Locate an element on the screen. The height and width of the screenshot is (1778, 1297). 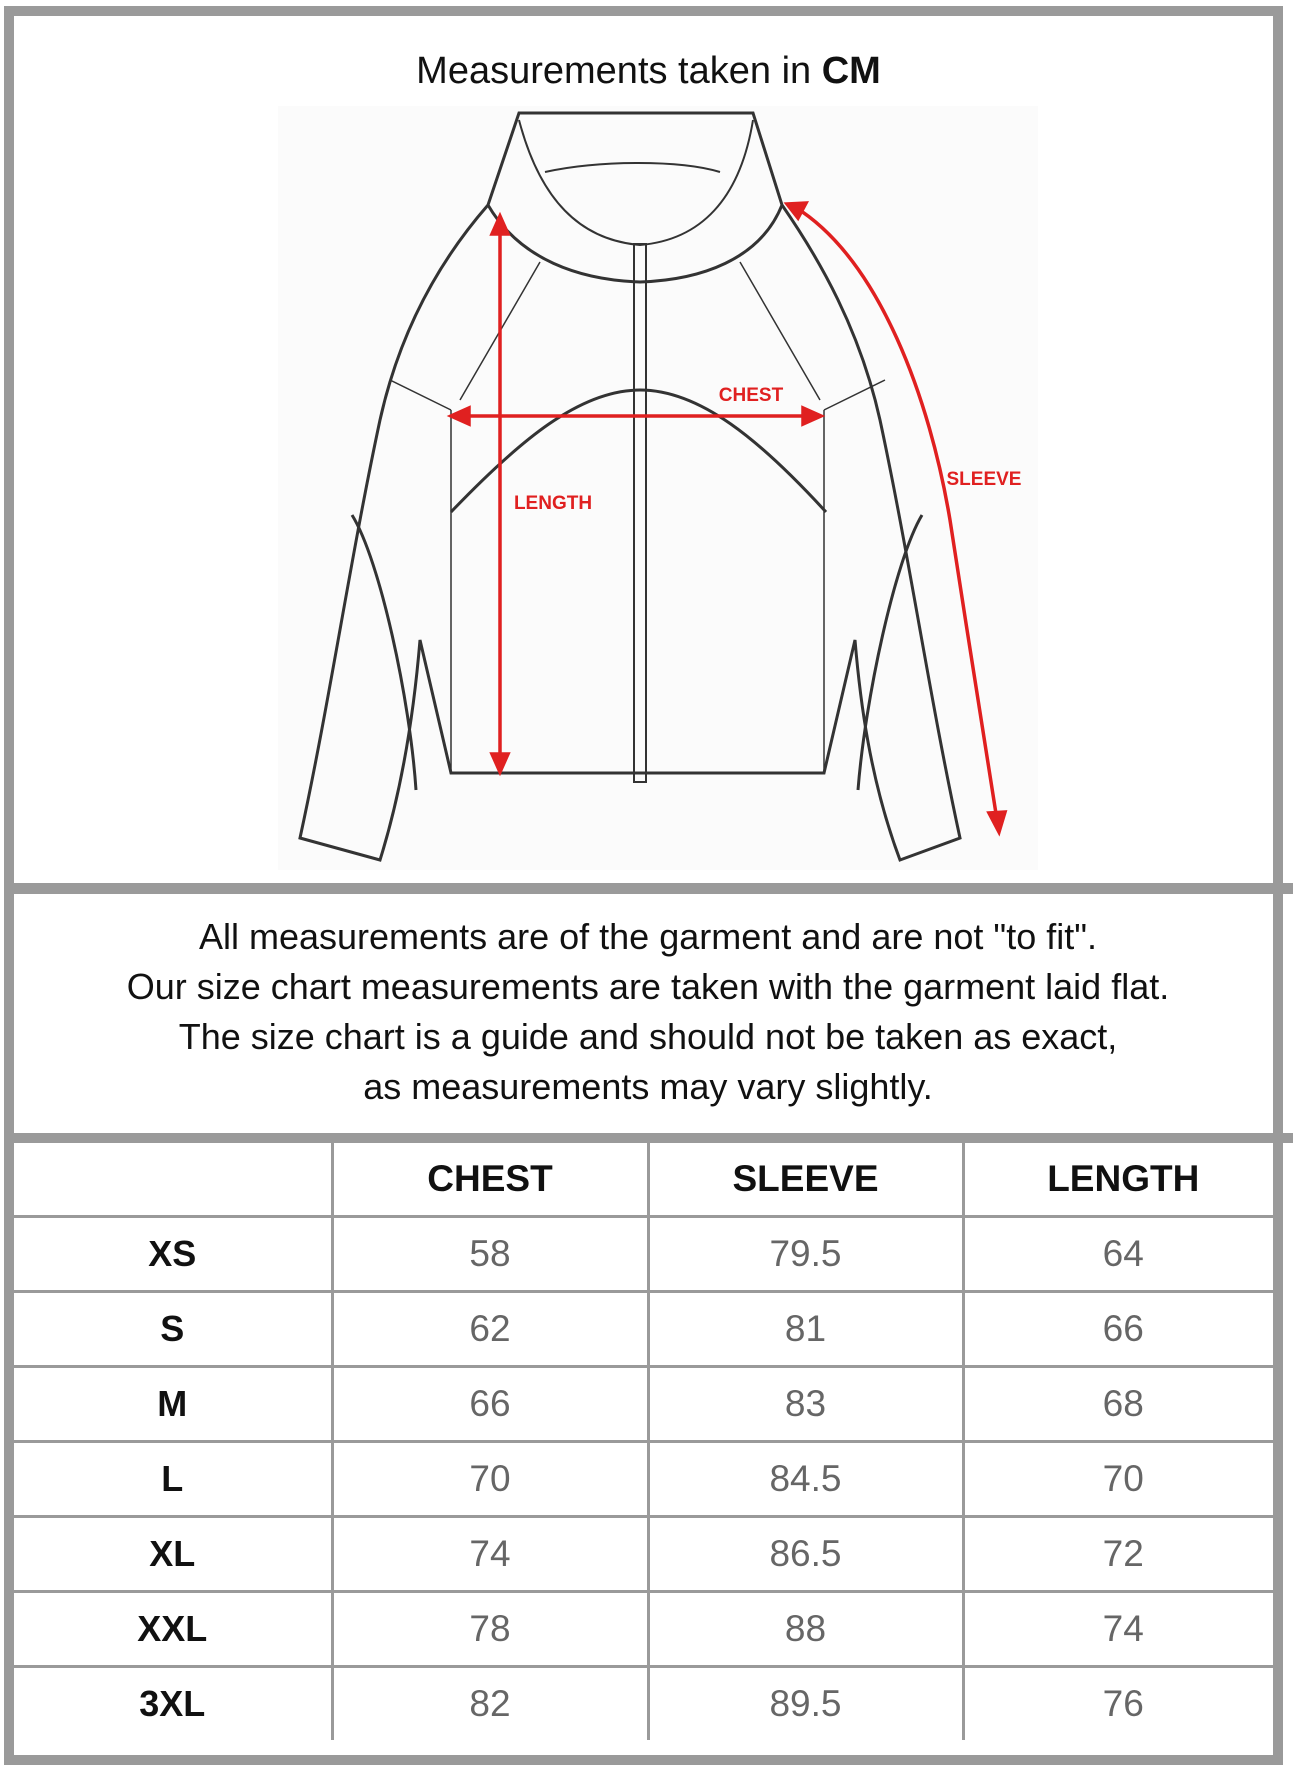
table-row: S 62 81 66 is located at coordinates (648, 1329).